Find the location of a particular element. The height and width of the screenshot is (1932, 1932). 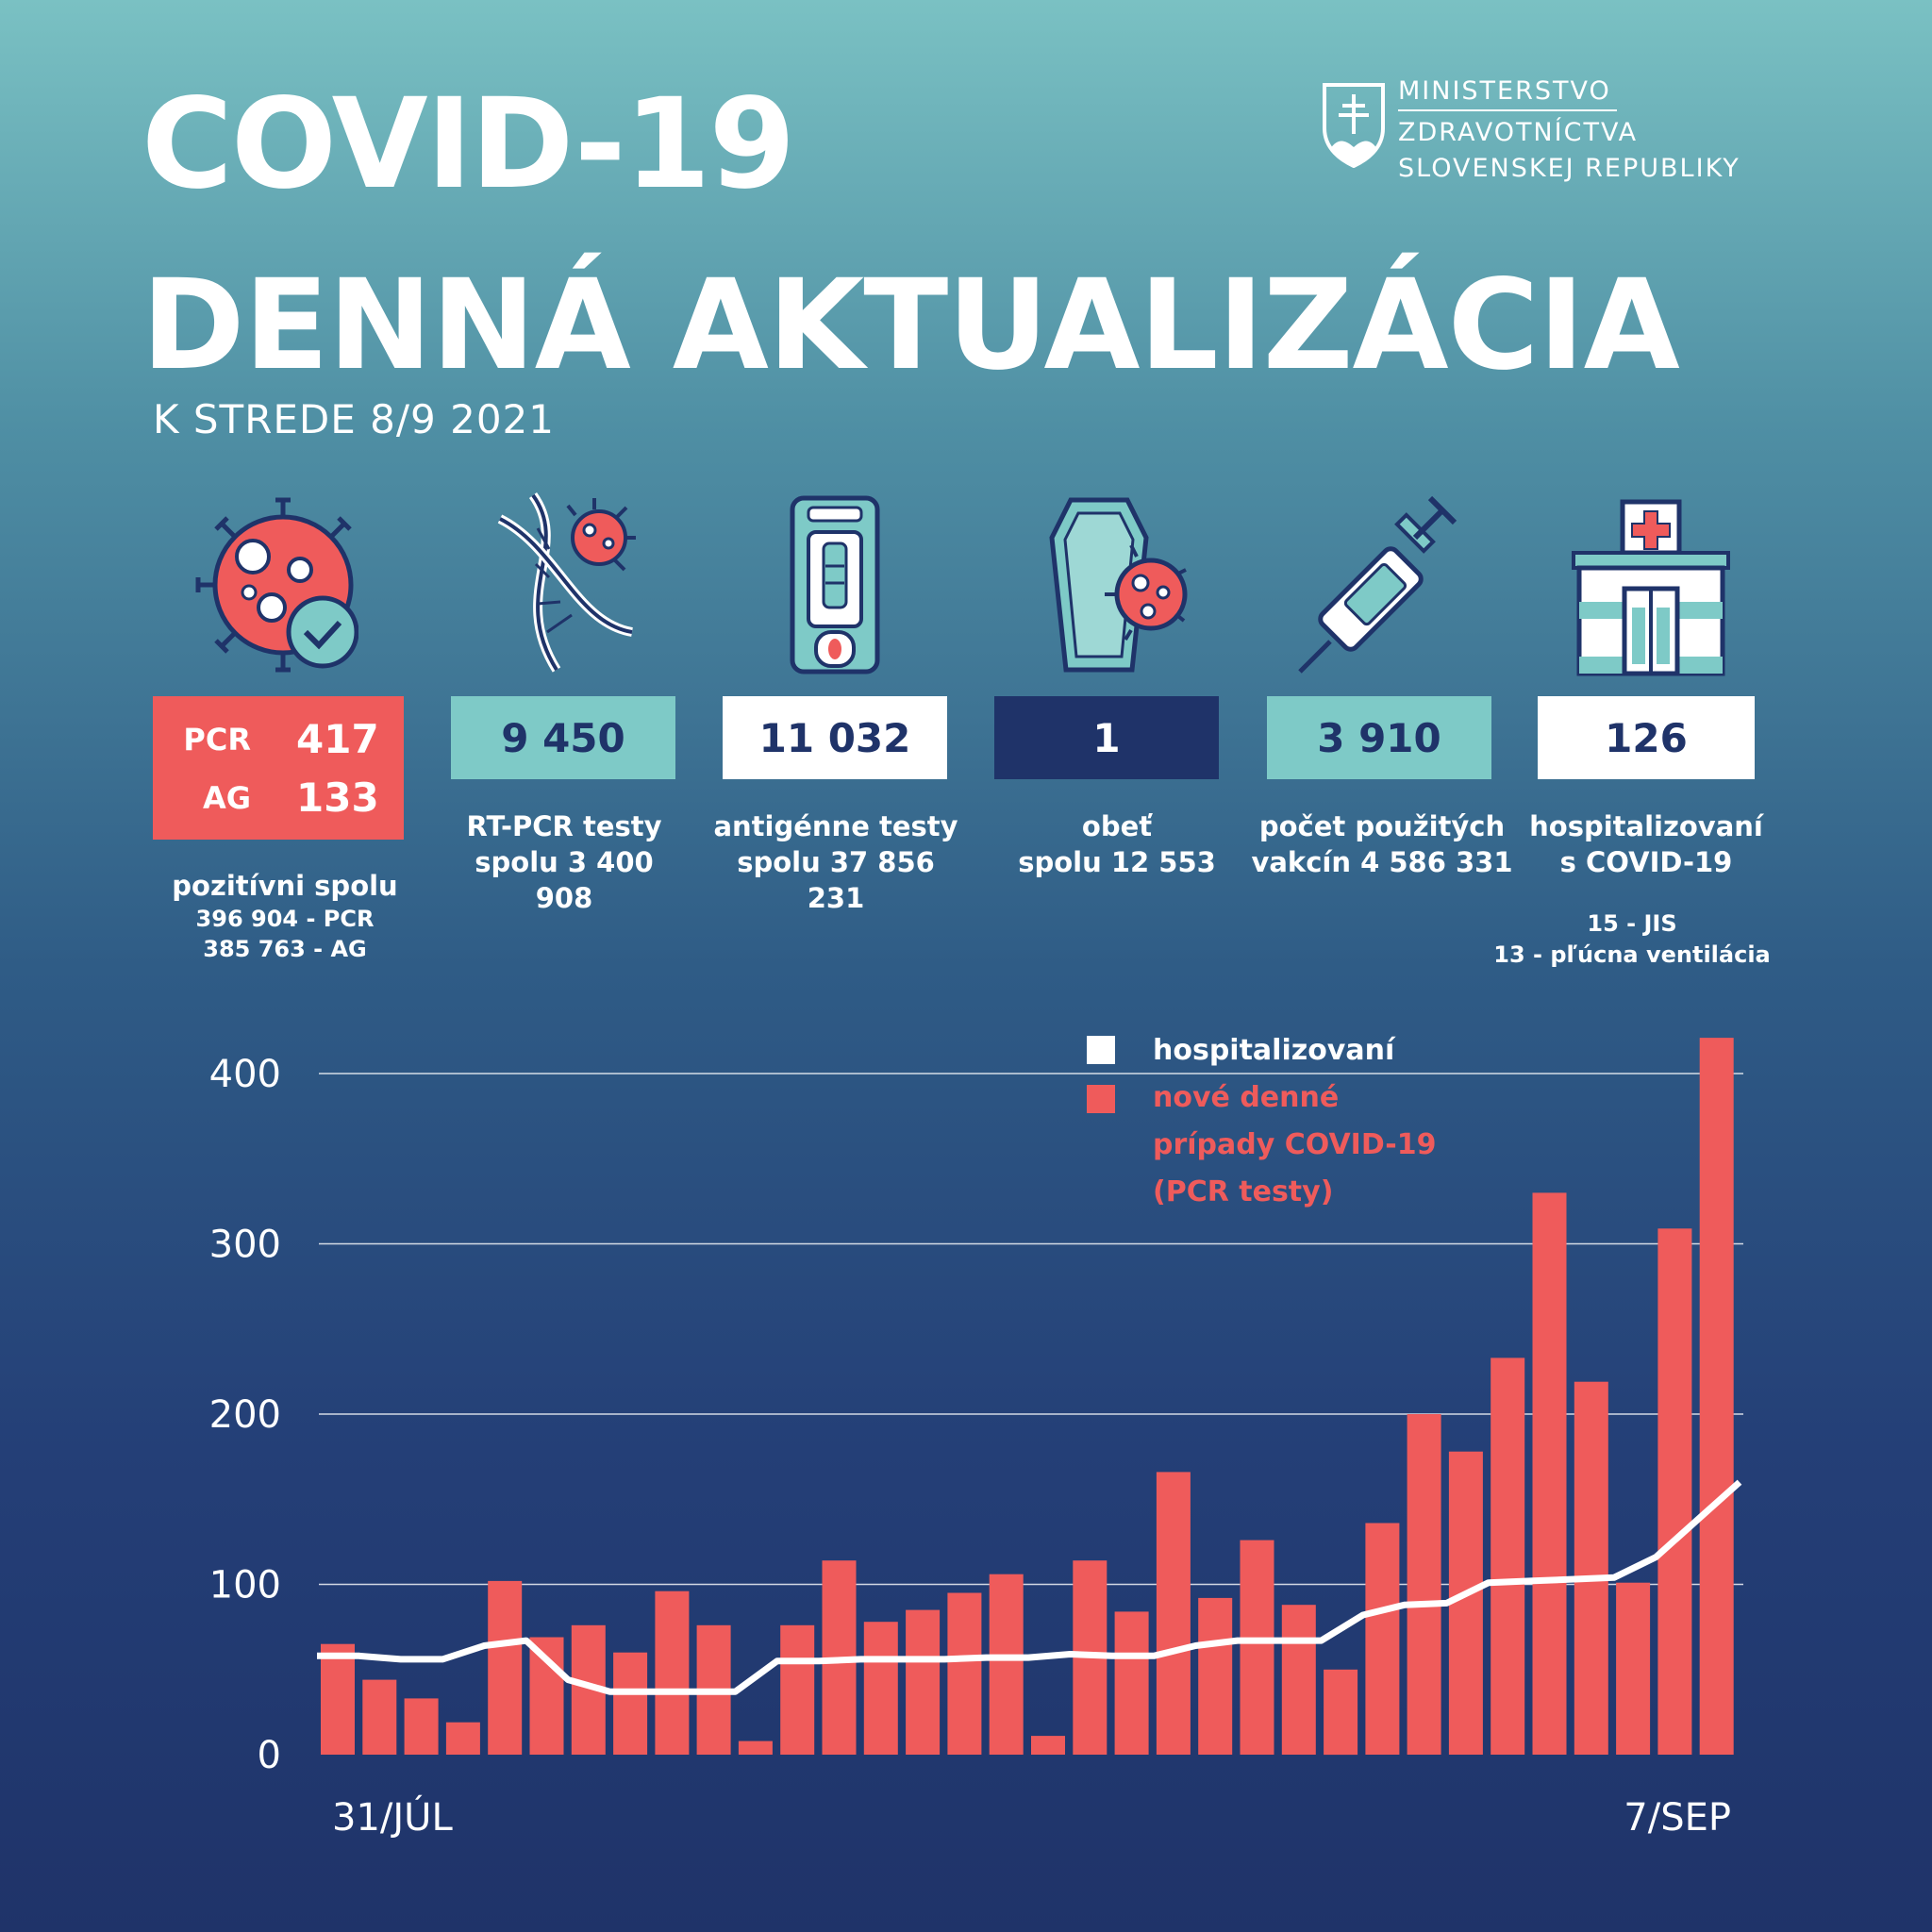

positive-pcr-total: 396 904 - PCR is located at coordinates (285, 919).